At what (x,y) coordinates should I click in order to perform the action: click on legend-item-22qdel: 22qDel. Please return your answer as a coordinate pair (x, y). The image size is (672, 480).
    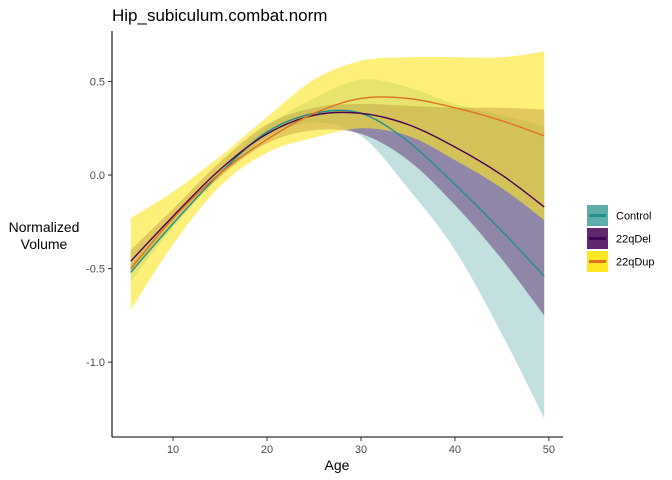
    Looking at the image, I should click on (619, 238).